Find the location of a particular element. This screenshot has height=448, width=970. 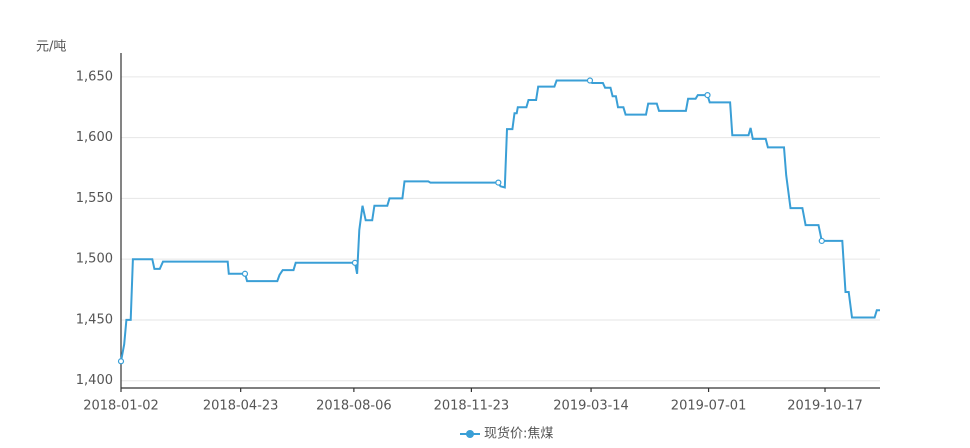

x-tick-label: 2019-07-01 is located at coordinates (709, 406).